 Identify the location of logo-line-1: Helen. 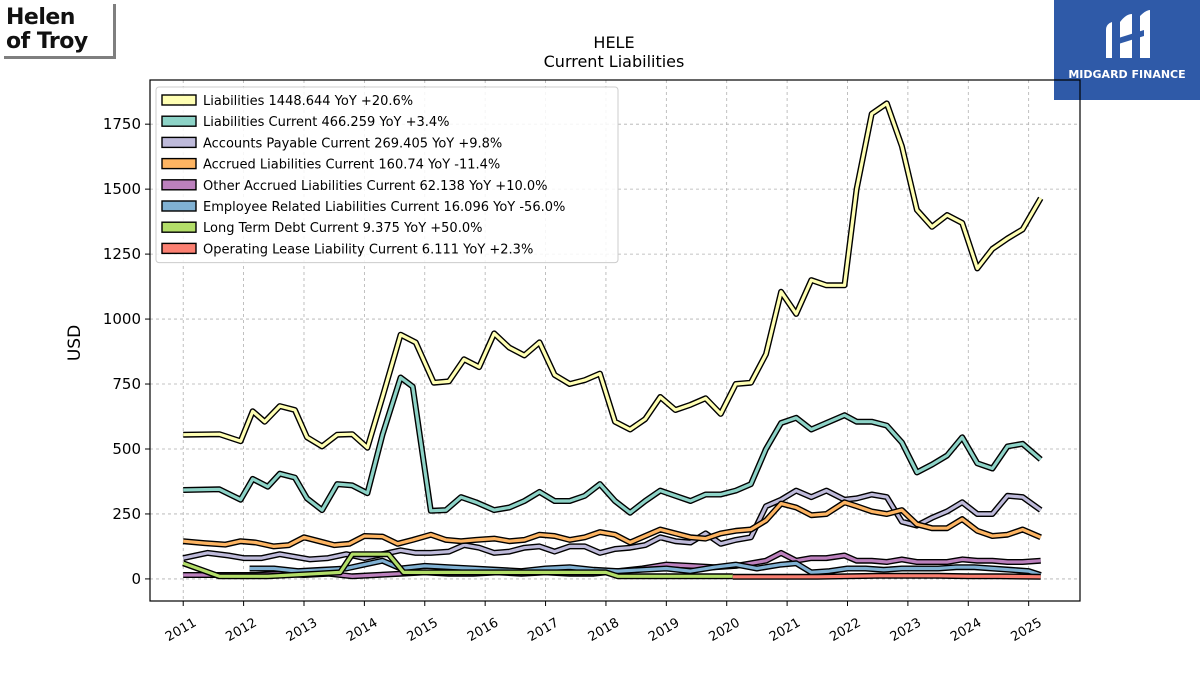
(40, 17).